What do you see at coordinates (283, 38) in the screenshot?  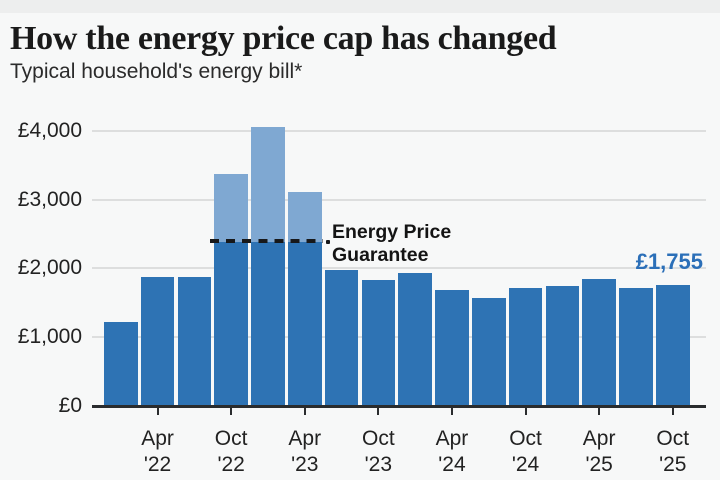 I see `chart-title: How the energy price cap has changed` at bounding box center [283, 38].